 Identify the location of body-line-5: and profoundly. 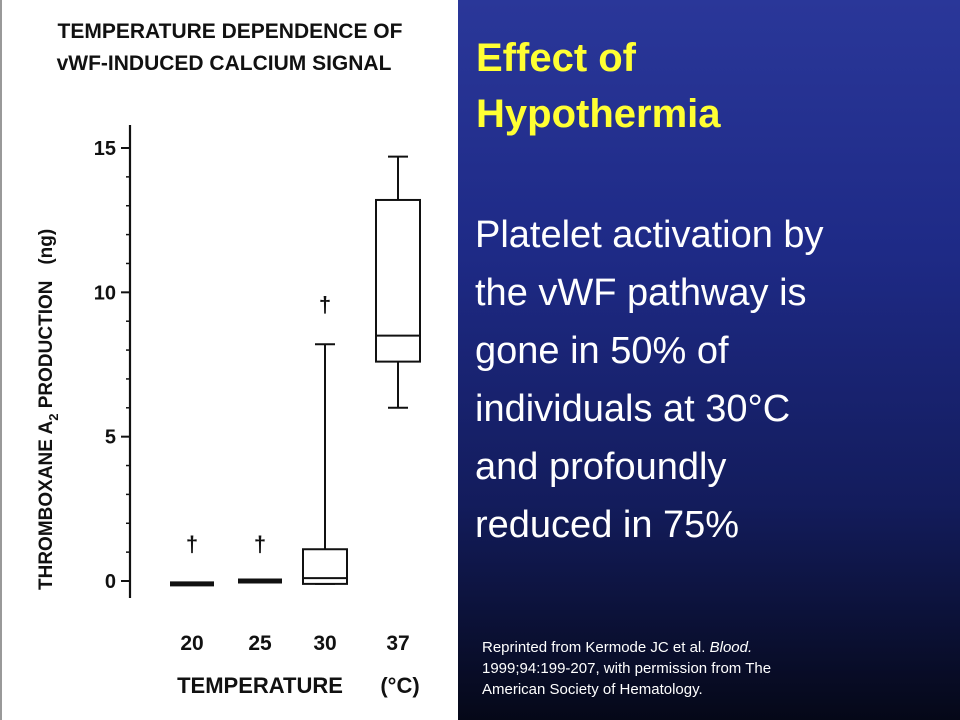
(601, 467).